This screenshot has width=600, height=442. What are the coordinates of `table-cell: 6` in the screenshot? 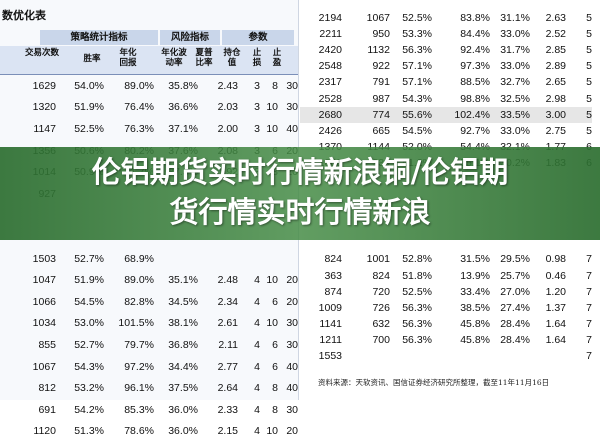 It's located at (269, 345).